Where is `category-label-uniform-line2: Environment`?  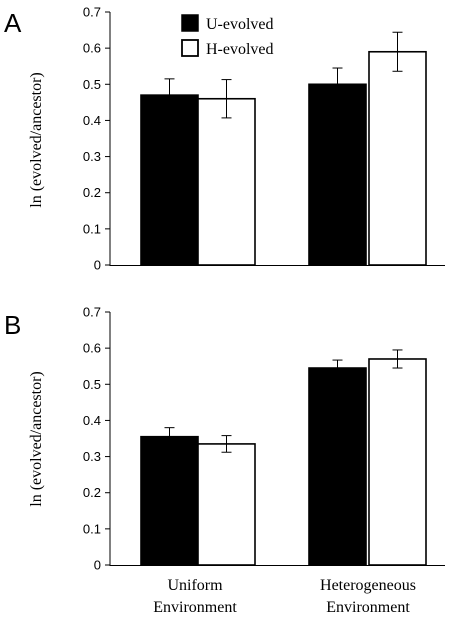 category-label-uniform-line2: Environment is located at coordinates (195, 607).